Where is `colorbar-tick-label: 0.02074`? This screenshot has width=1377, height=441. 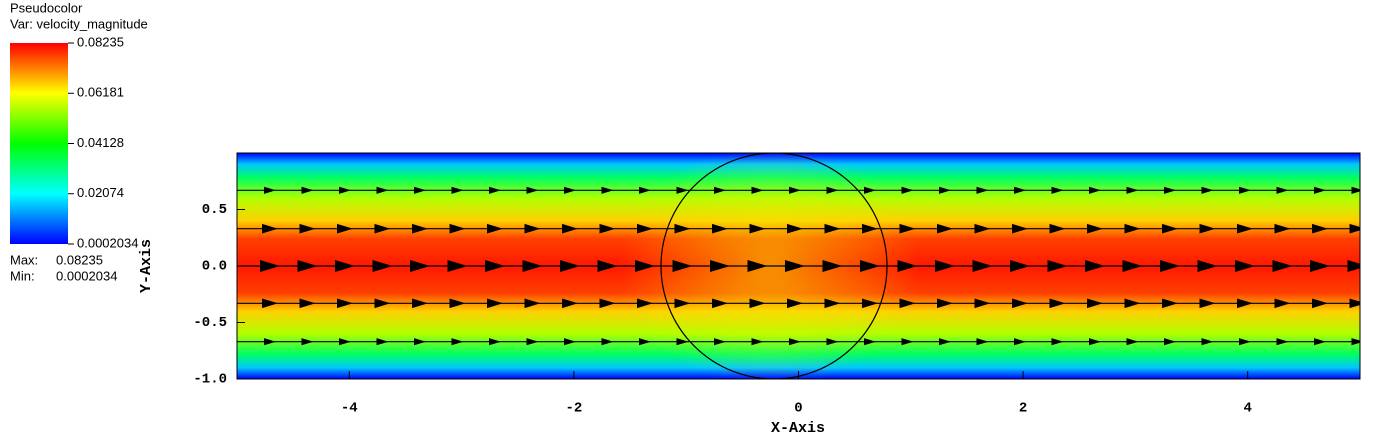 colorbar-tick-label: 0.02074 is located at coordinates (100, 192).